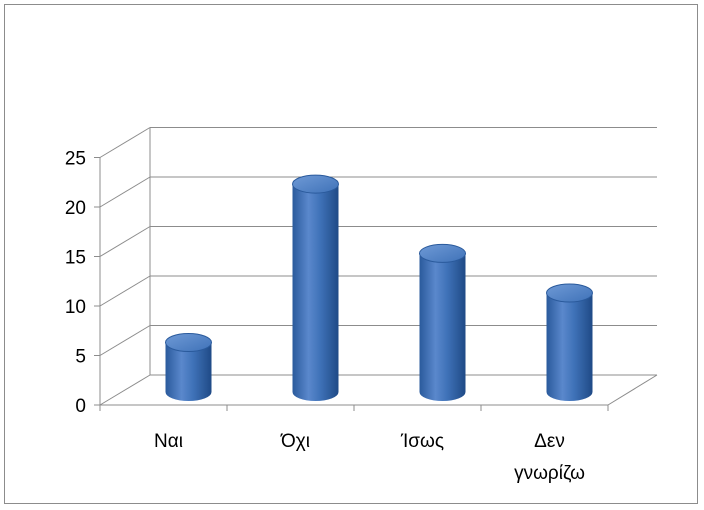 Image resolution: width=704 pixels, height=510 pixels. I want to click on y-tick-label: 15, so click(75, 258).